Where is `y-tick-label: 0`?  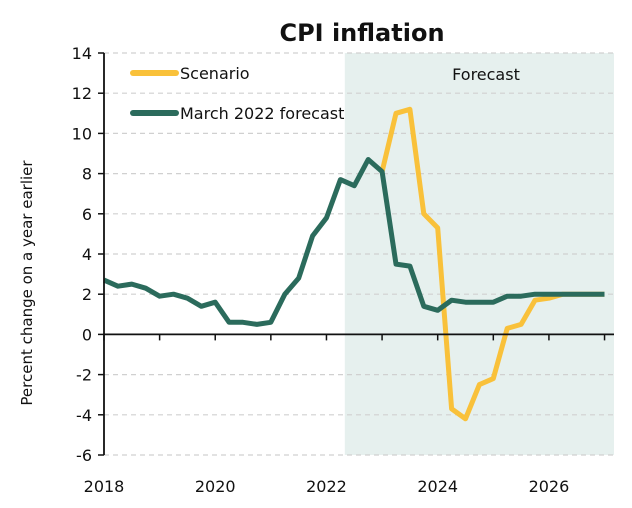
y-tick-label: 0 is located at coordinates (87, 334).